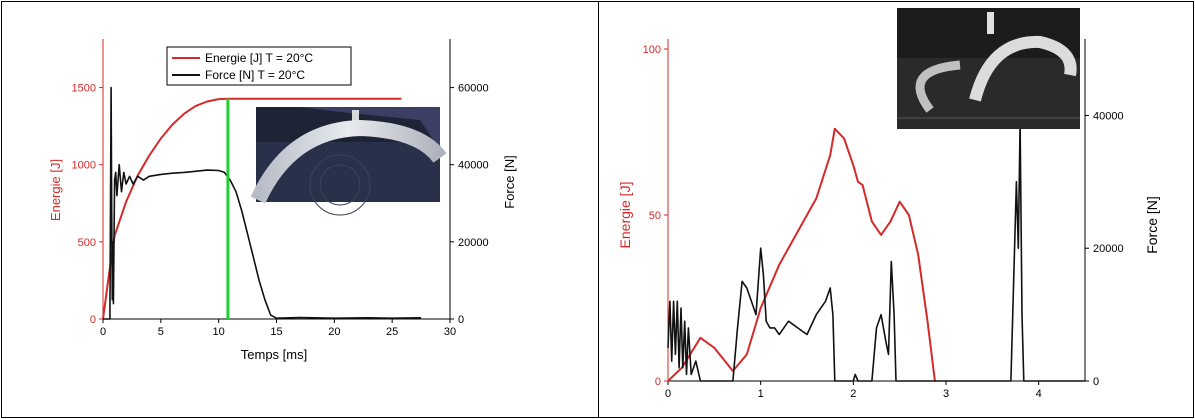  I want to click on x-tick-label: 30, so click(450, 332).